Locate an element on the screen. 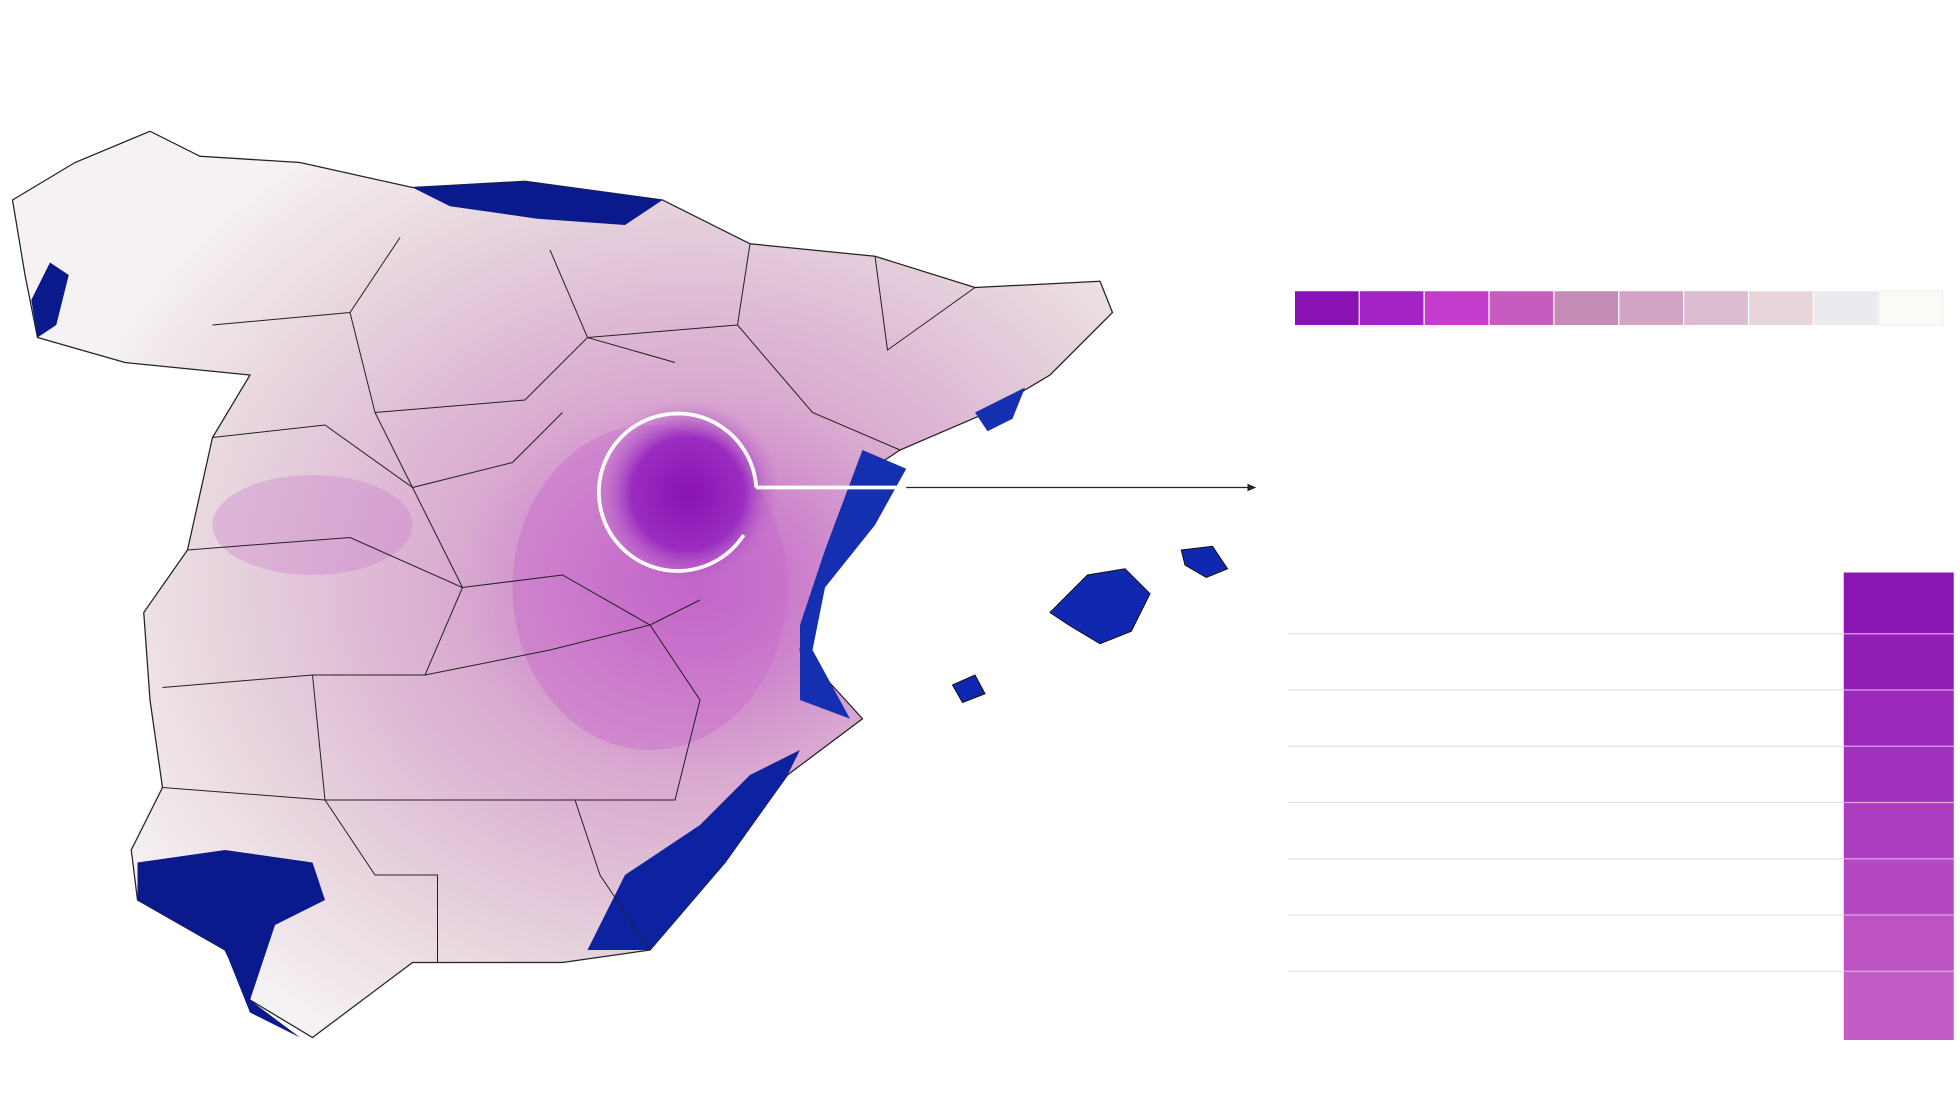 The width and height of the screenshot is (1960, 1108). focus-ring is located at coordinates (678, 492).